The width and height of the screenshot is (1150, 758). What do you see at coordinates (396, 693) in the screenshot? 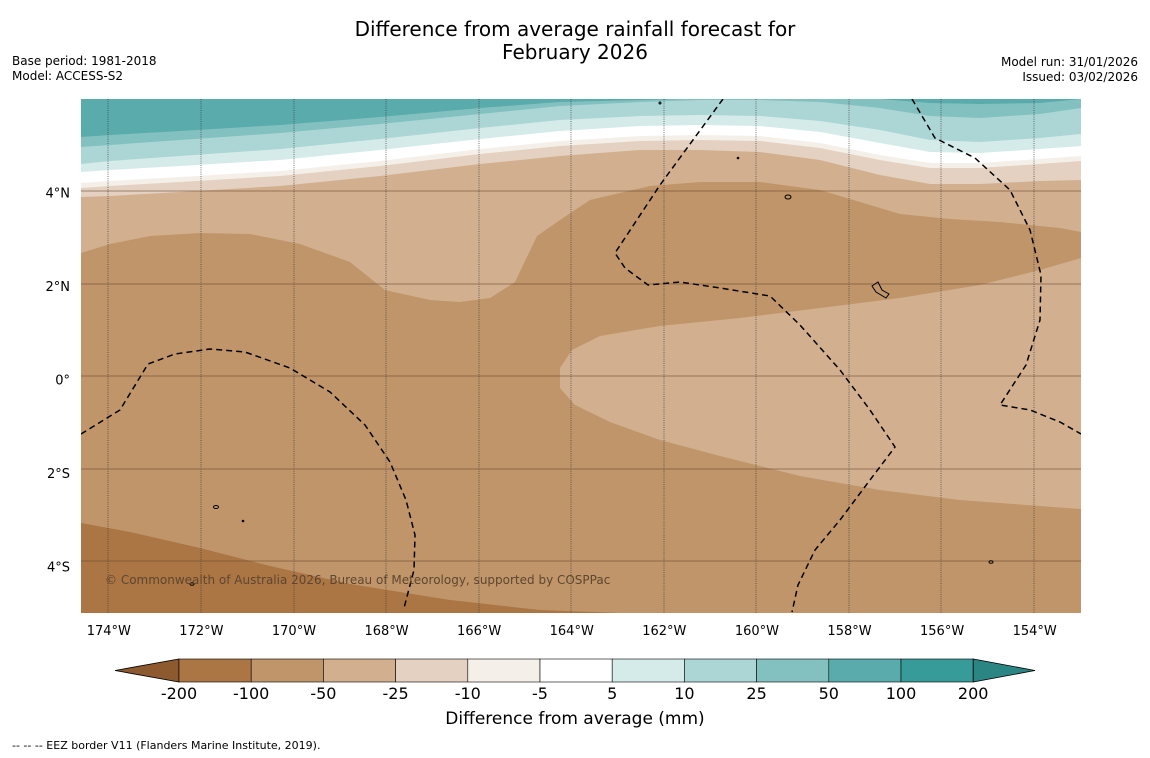
I see `colorbar-tick-label: -25` at bounding box center [396, 693].